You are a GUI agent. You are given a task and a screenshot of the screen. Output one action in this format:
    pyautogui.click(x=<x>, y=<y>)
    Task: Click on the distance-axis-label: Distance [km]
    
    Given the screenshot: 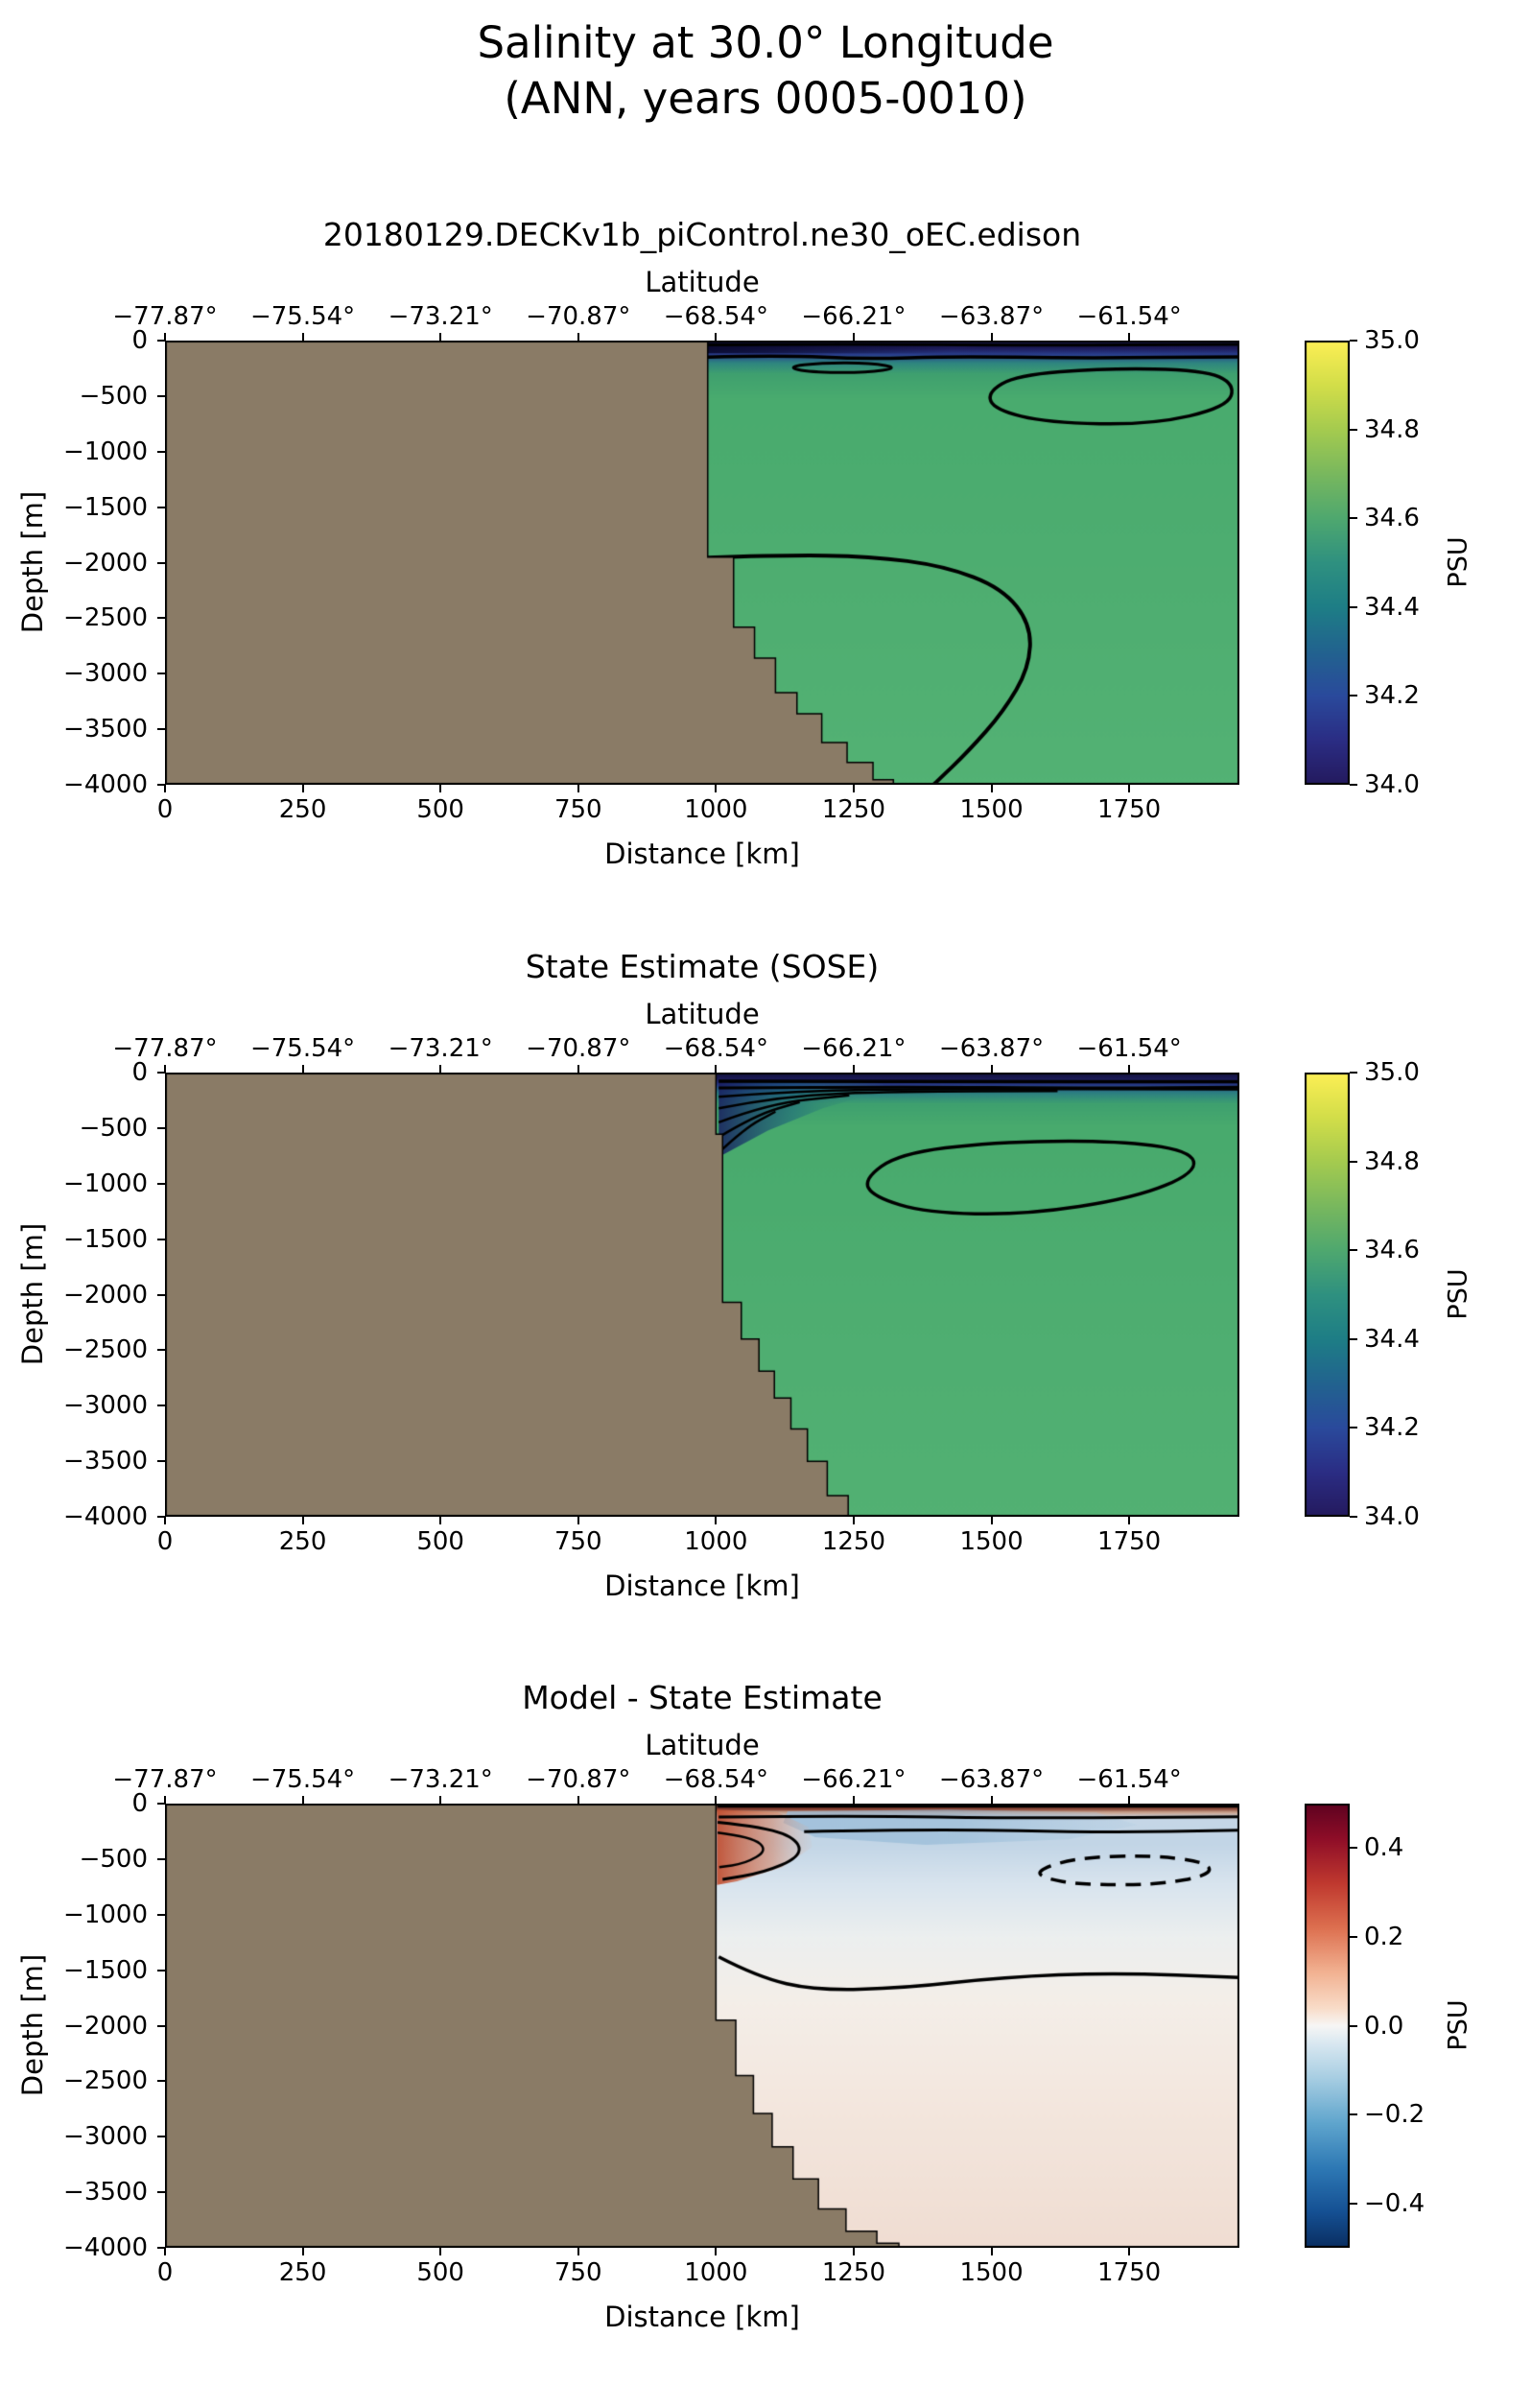 What is the action you would take?
    pyautogui.click(x=702, y=2317)
    